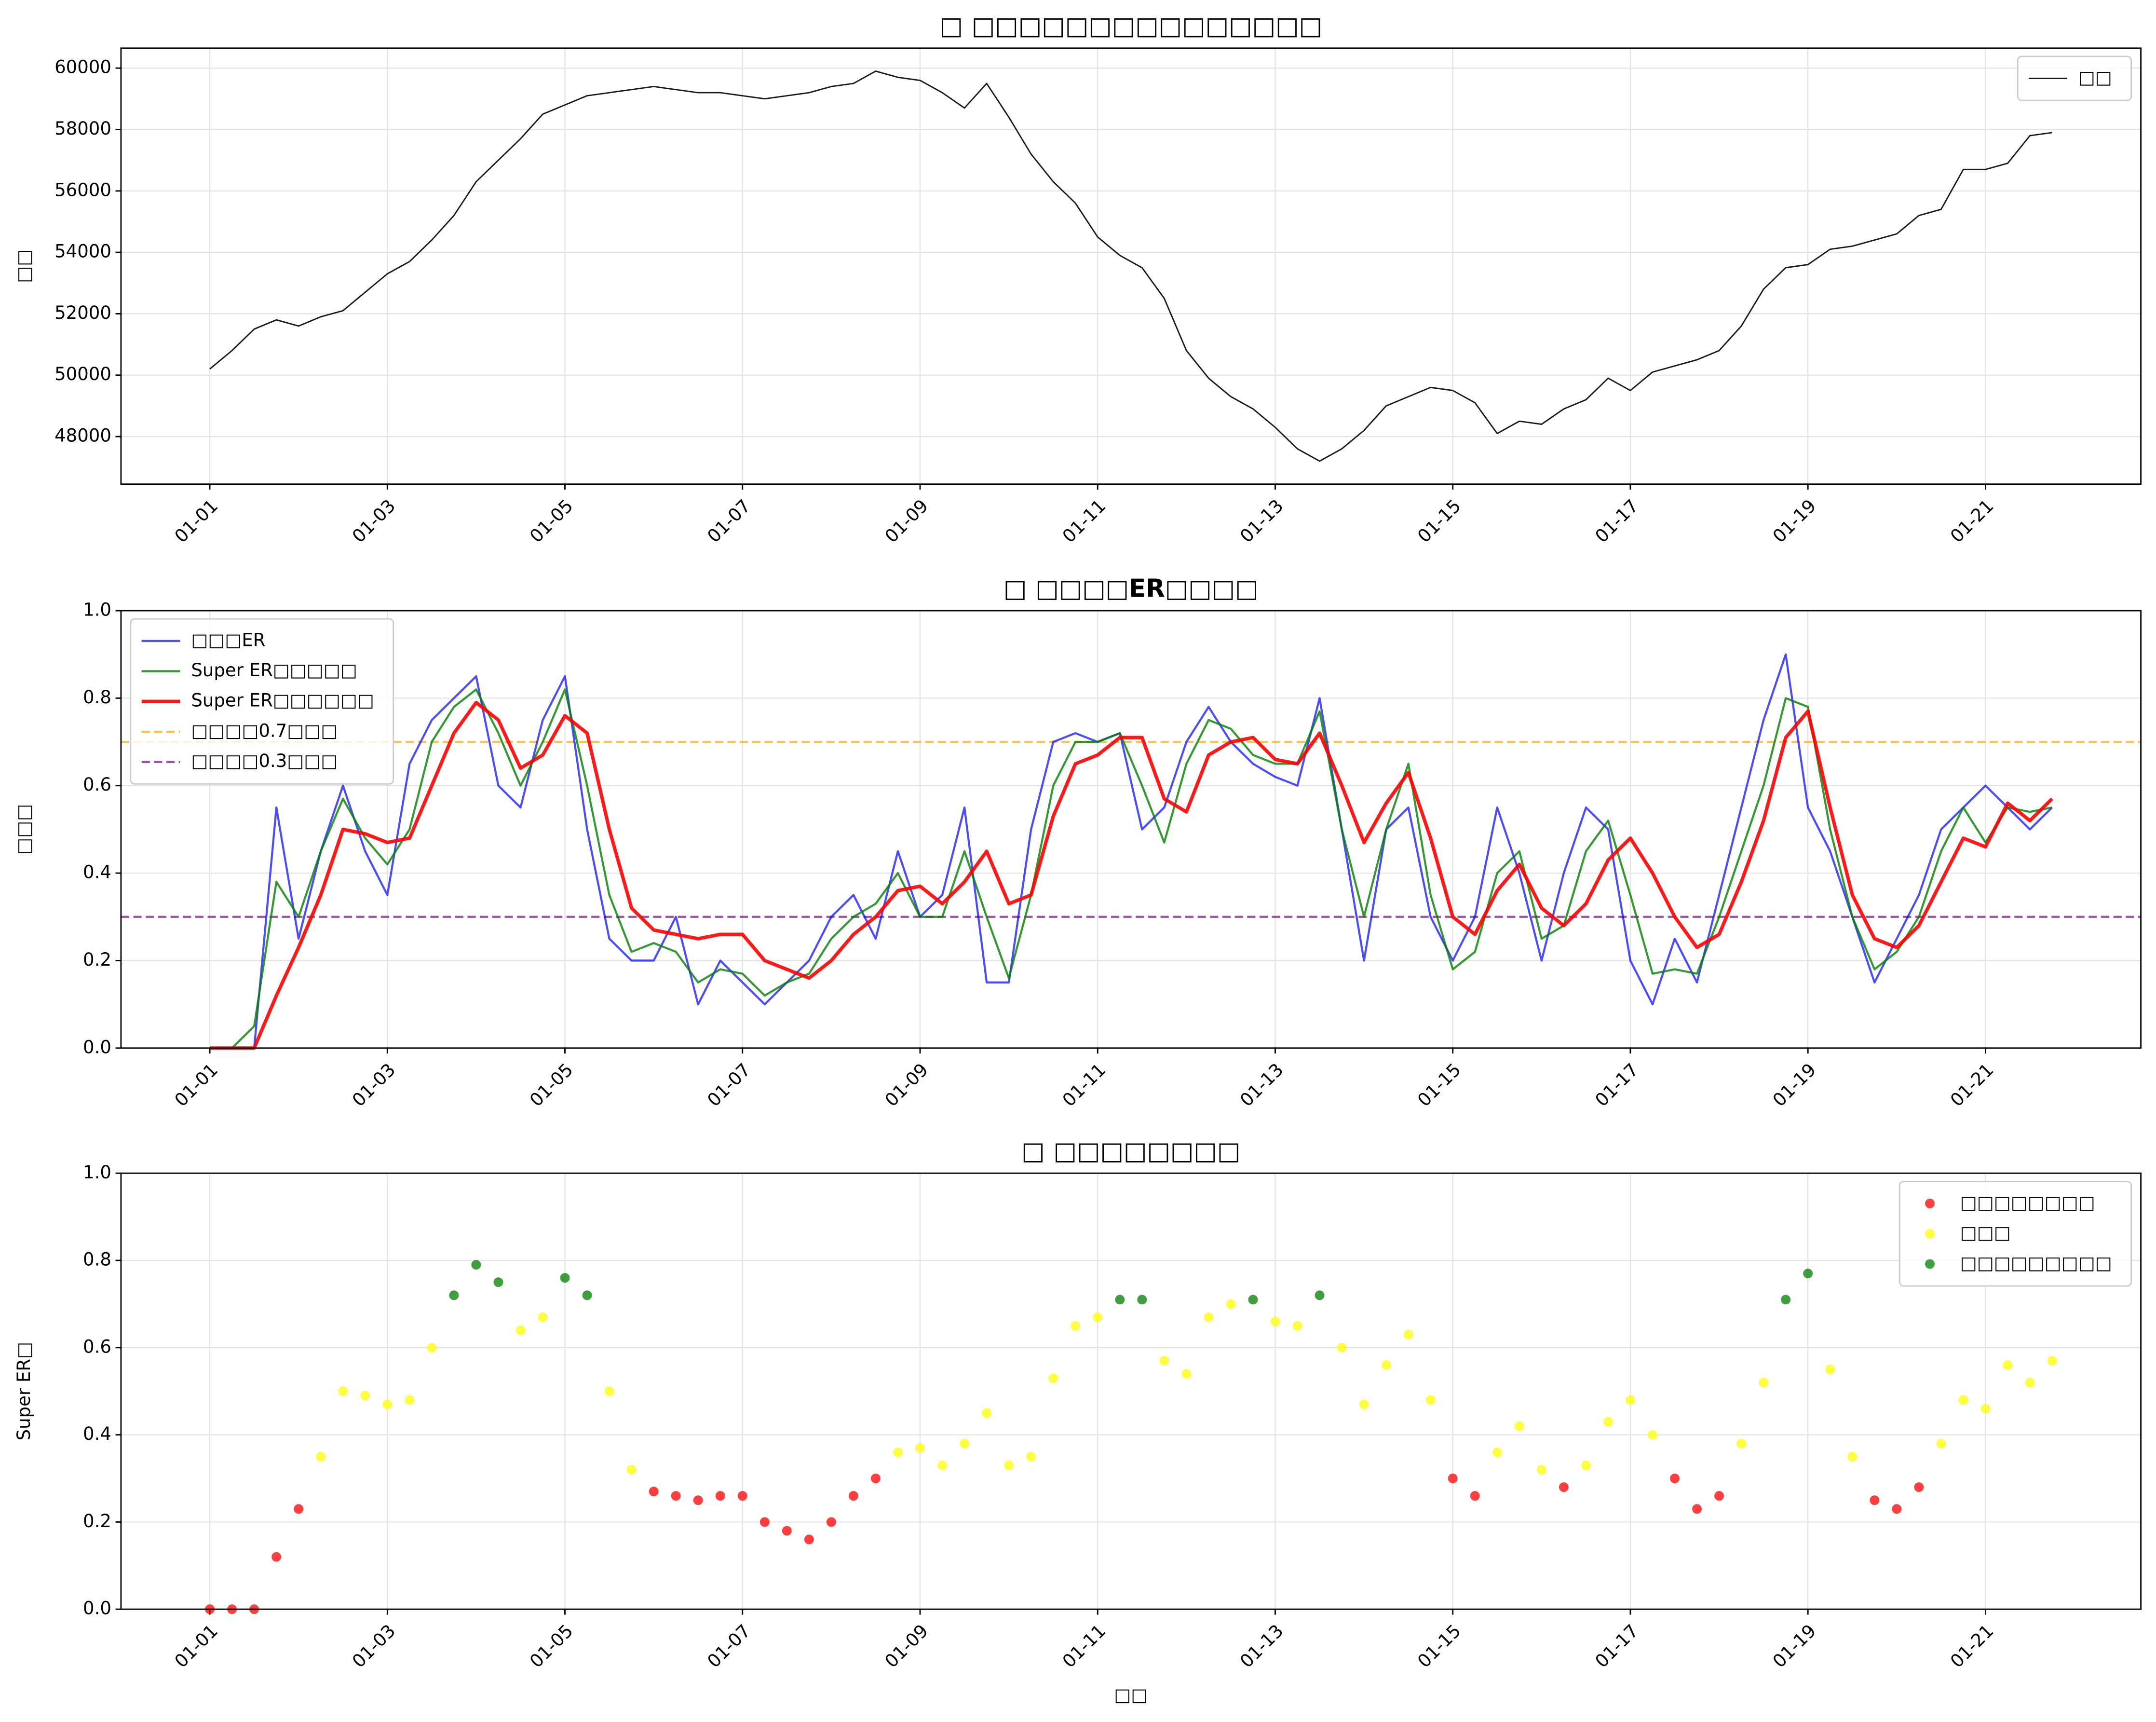  I want to click on chart-title: □ □□□□ER□□□□, so click(1131, 588).